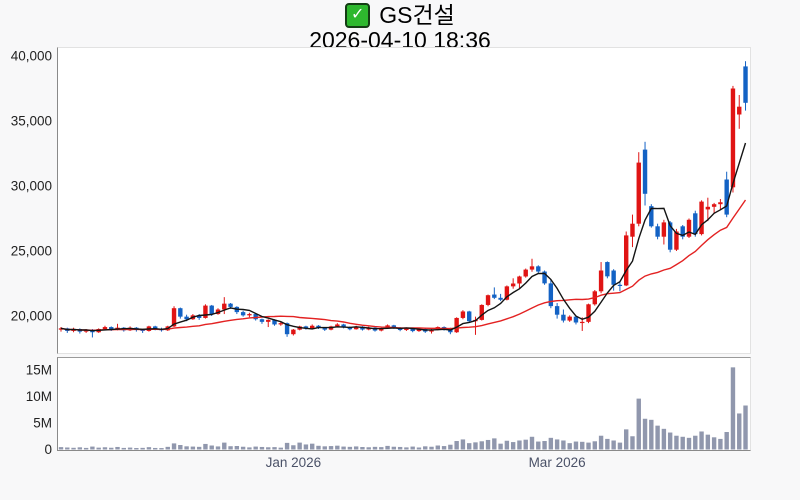 The image size is (800, 500). Describe the element at coordinates (31, 186) in the screenshot. I see `price-axis-labels: 40,000 35,000 30,000 25,000 20,000` at that location.